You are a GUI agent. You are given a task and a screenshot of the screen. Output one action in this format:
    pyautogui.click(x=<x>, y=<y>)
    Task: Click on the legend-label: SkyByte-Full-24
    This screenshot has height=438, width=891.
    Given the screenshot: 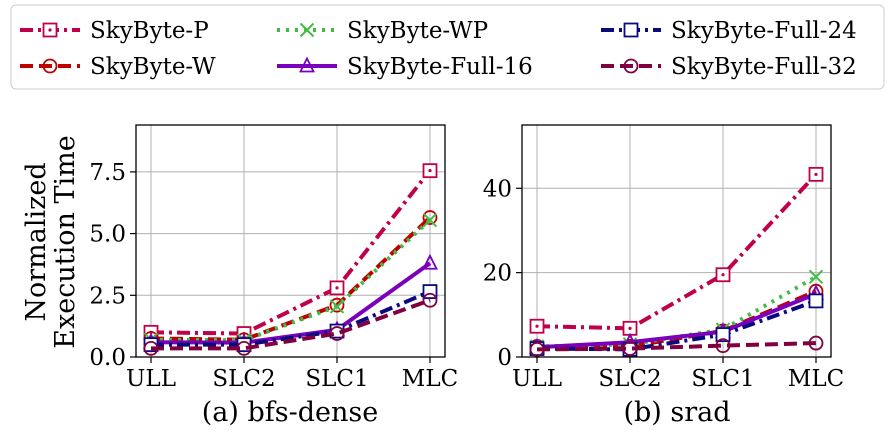 What is the action you would take?
    pyautogui.click(x=764, y=31)
    